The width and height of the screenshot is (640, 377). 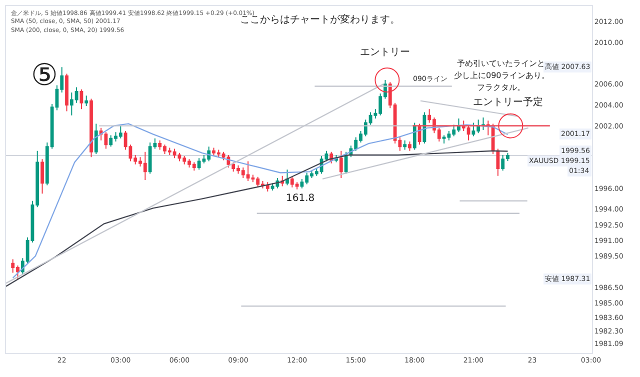 I want to click on annotation: フラクタル。, so click(x=501, y=87).